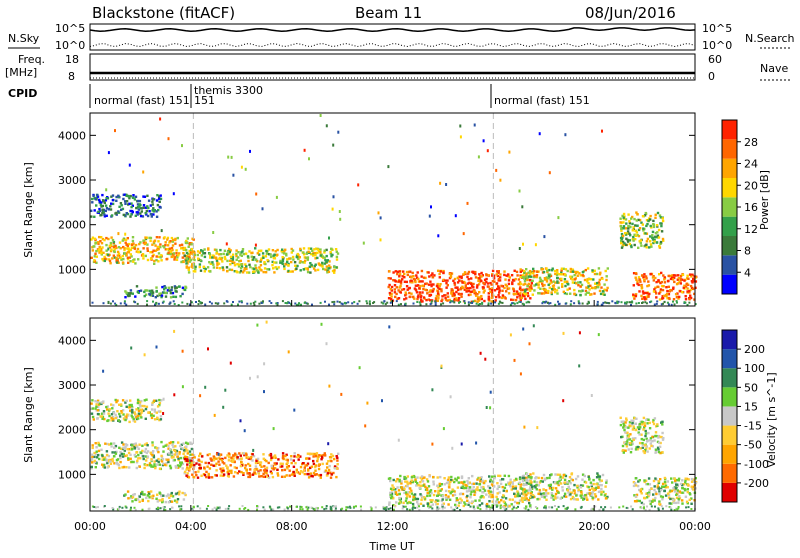 The width and height of the screenshot is (800, 558). Describe the element at coordinates (729, 148) in the screenshot. I see `power-colorbar-swatch` at that location.